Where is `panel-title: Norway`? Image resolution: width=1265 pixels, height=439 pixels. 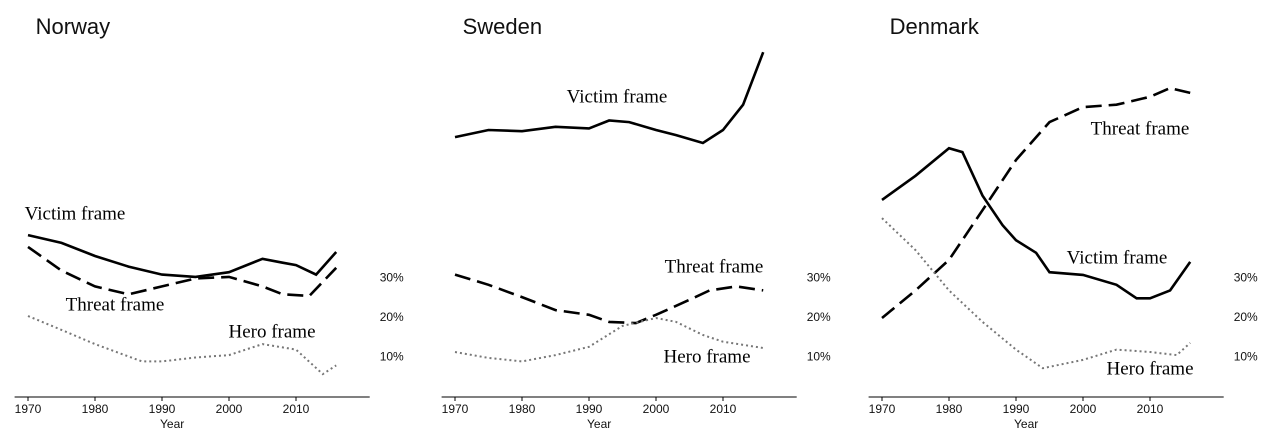
panel-title: Norway is located at coordinates (73, 26).